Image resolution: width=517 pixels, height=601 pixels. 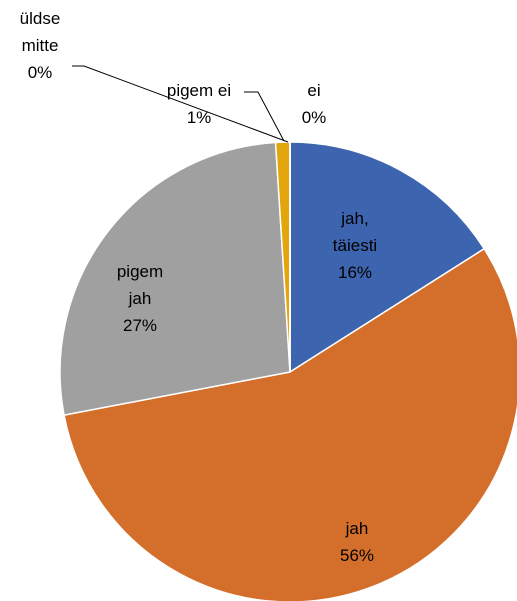 I want to click on slice-label: ei 0%, so click(x=314, y=104).